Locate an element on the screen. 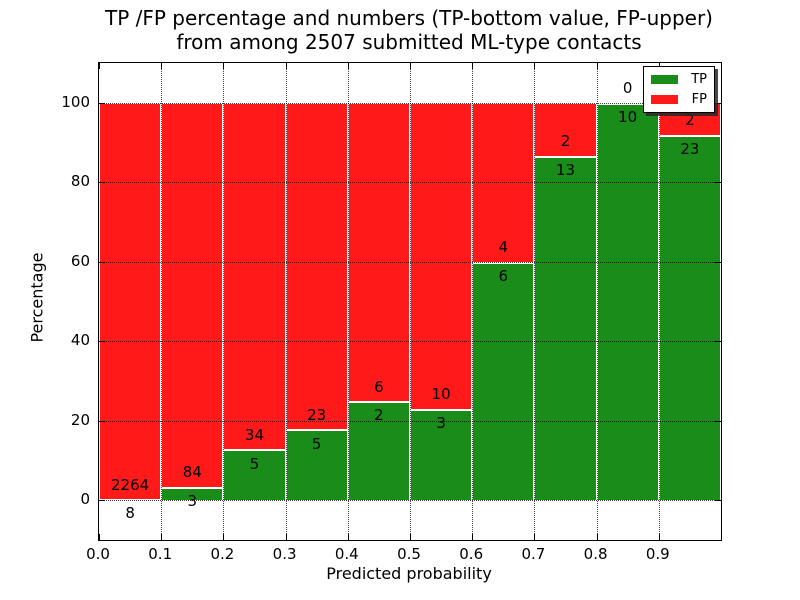 The width and height of the screenshot is (800, 600). x-axis-label: Predicted probability is located at coordinates (409, 573).